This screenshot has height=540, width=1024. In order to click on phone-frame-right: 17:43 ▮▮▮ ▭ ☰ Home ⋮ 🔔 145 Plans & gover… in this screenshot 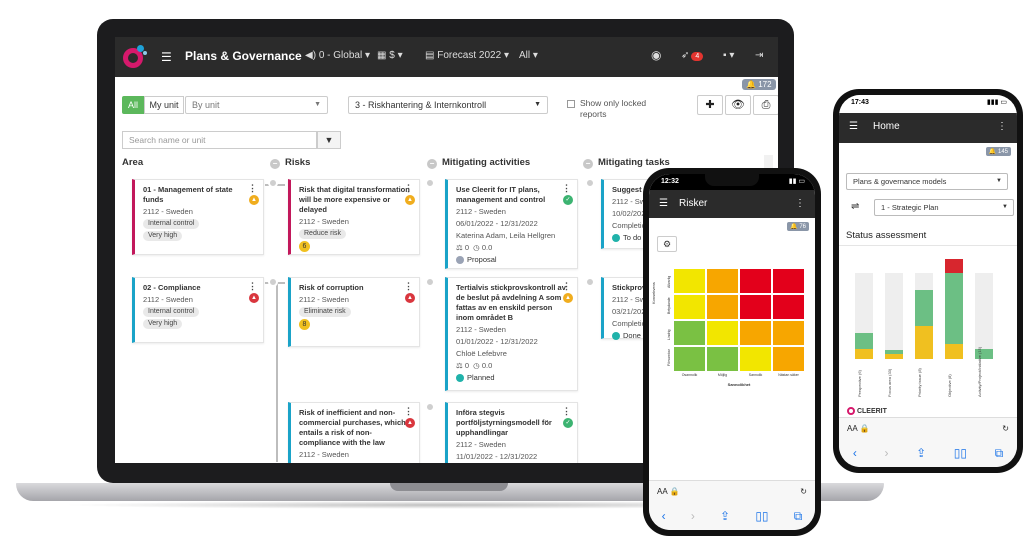, I will do `click(928, 281)`.